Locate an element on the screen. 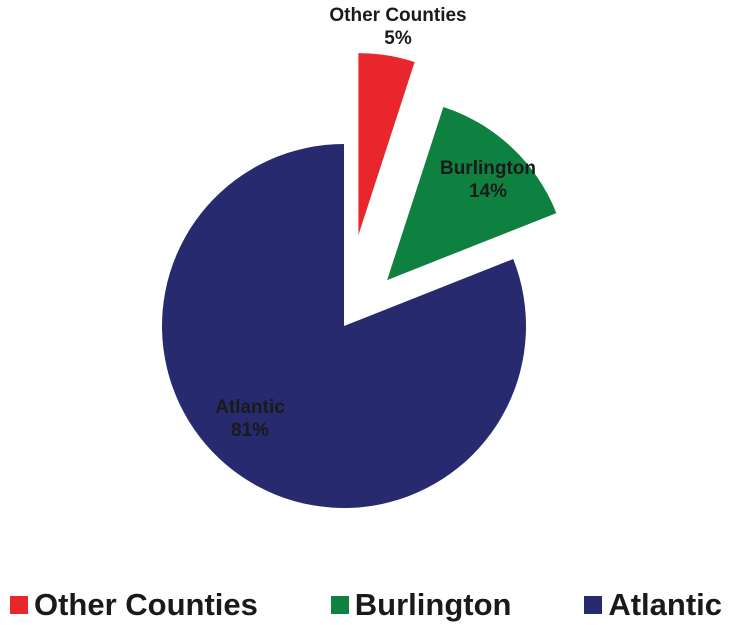 Image resolution: width=732 pixels, height=625 pixels. legend-swatch-atlantic is located at coordinates (593, 605).